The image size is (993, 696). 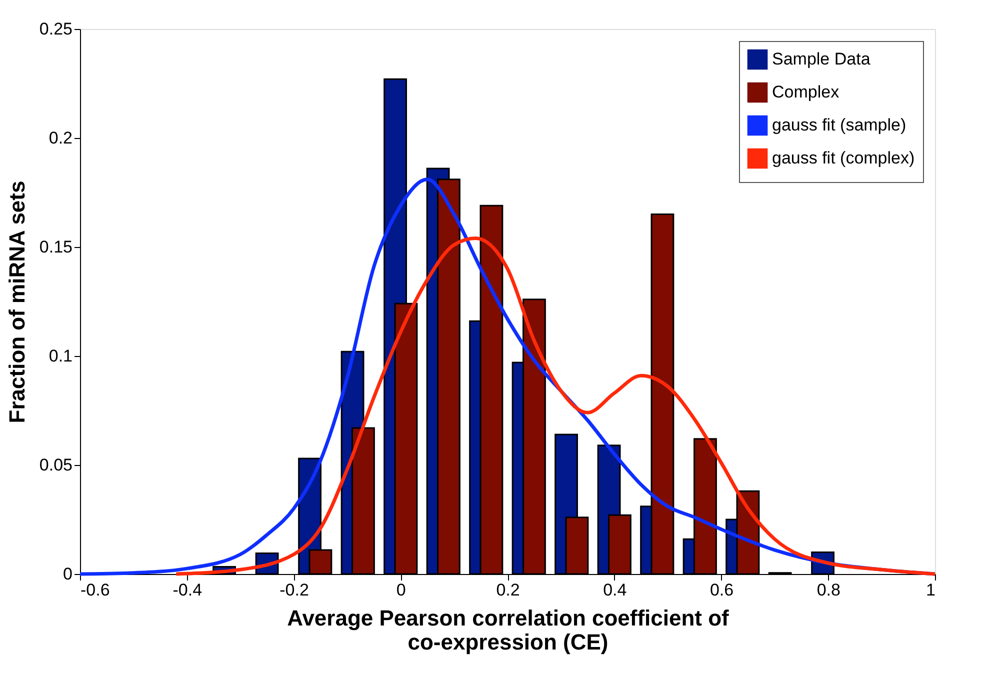 I want to click on y-tick-label: 0.15, so click(x=55, y=247).